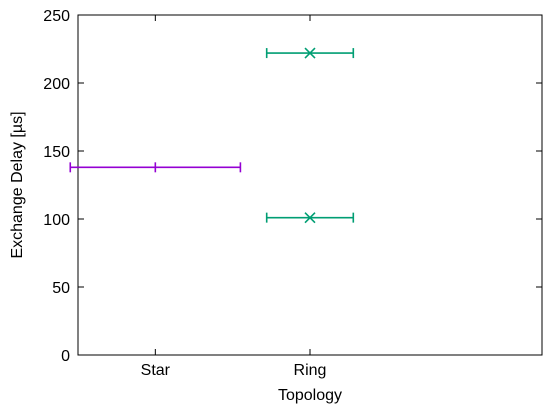 This screenshot has width=550, height=408. I want to click on y-tick-label: 50, so click(61, 288).